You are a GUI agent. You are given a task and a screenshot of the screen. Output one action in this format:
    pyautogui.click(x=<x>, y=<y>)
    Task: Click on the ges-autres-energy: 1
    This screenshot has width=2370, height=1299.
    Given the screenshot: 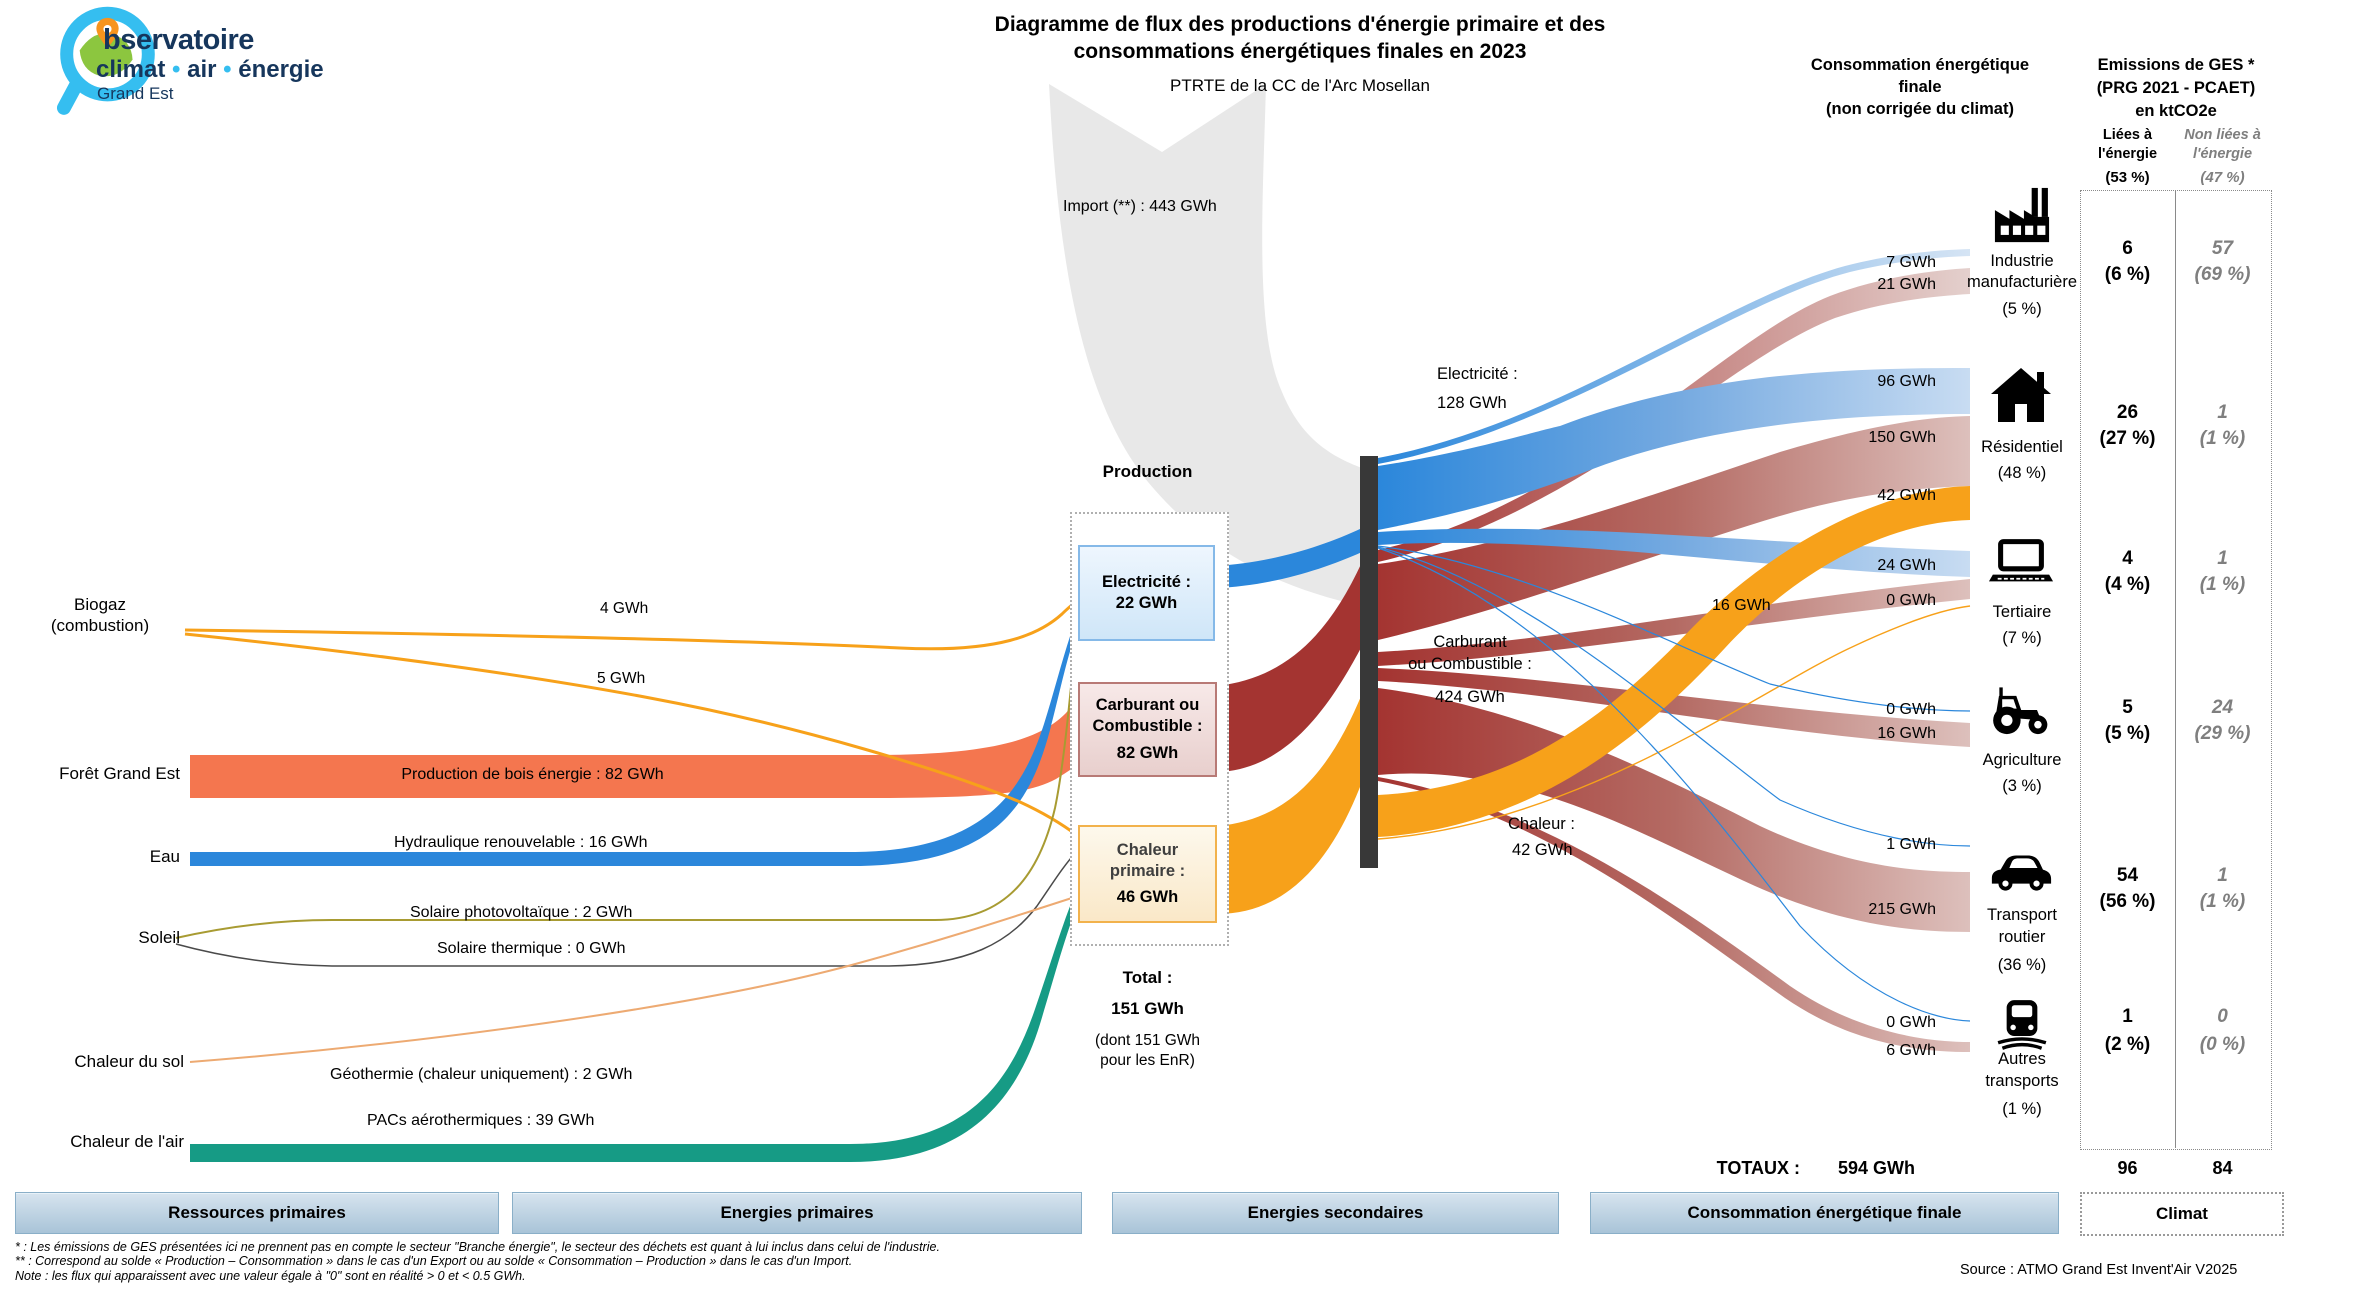 What is the action you would take?
    pyautogui.click(x=2127, y=1016)
    